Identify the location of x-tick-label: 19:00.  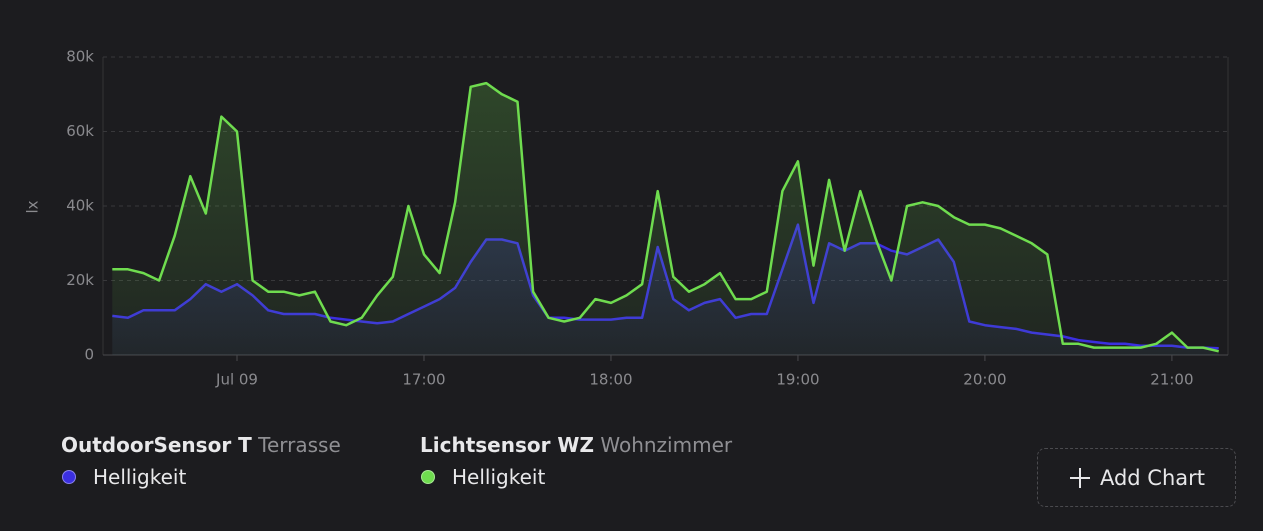
(797, 380).